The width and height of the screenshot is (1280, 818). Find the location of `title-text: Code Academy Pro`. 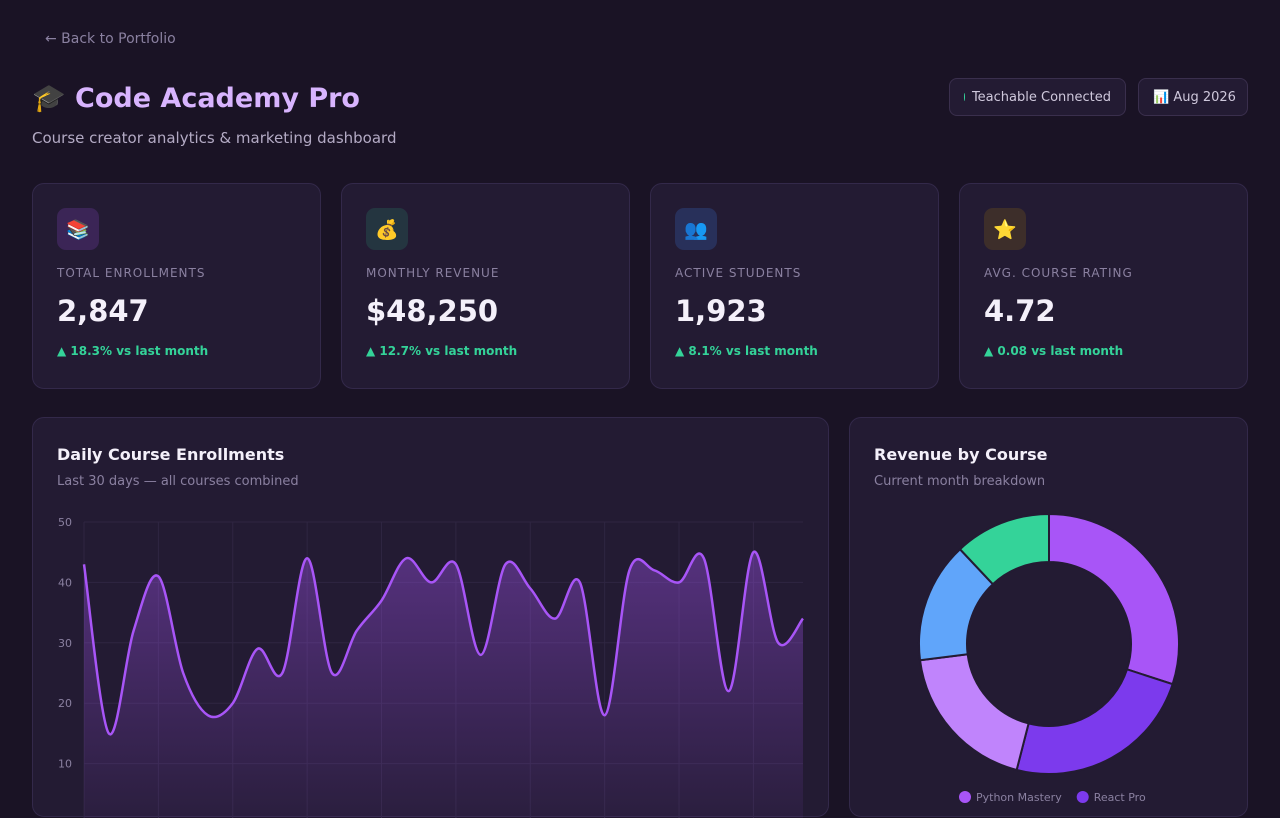

title-text: Code Academy Pro is located at coordinates (217, 98).